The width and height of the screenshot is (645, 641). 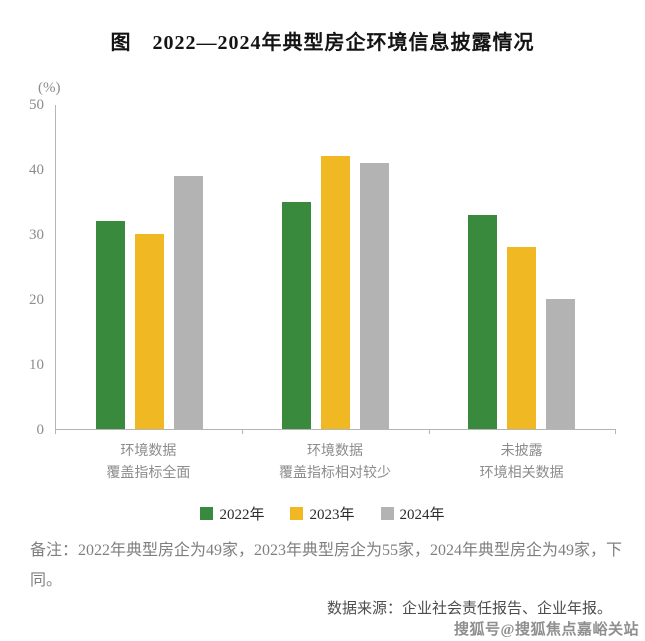 I want to click on bar-2023年-group3, so click(x=522, y=338).